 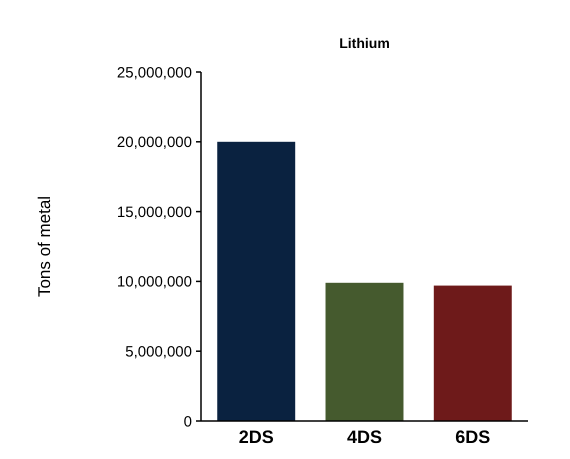 I want to click on chart-title: Lithium, so click(x=364, y=43).